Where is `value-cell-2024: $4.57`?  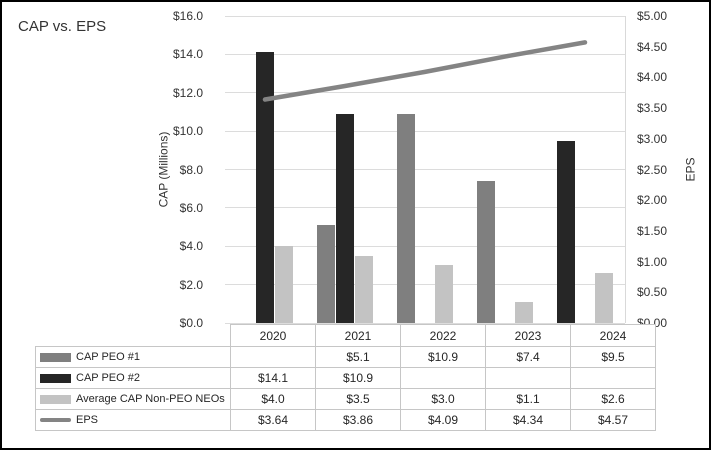 value-cell-2024: $4.57 is located at coordinates (613, 420).